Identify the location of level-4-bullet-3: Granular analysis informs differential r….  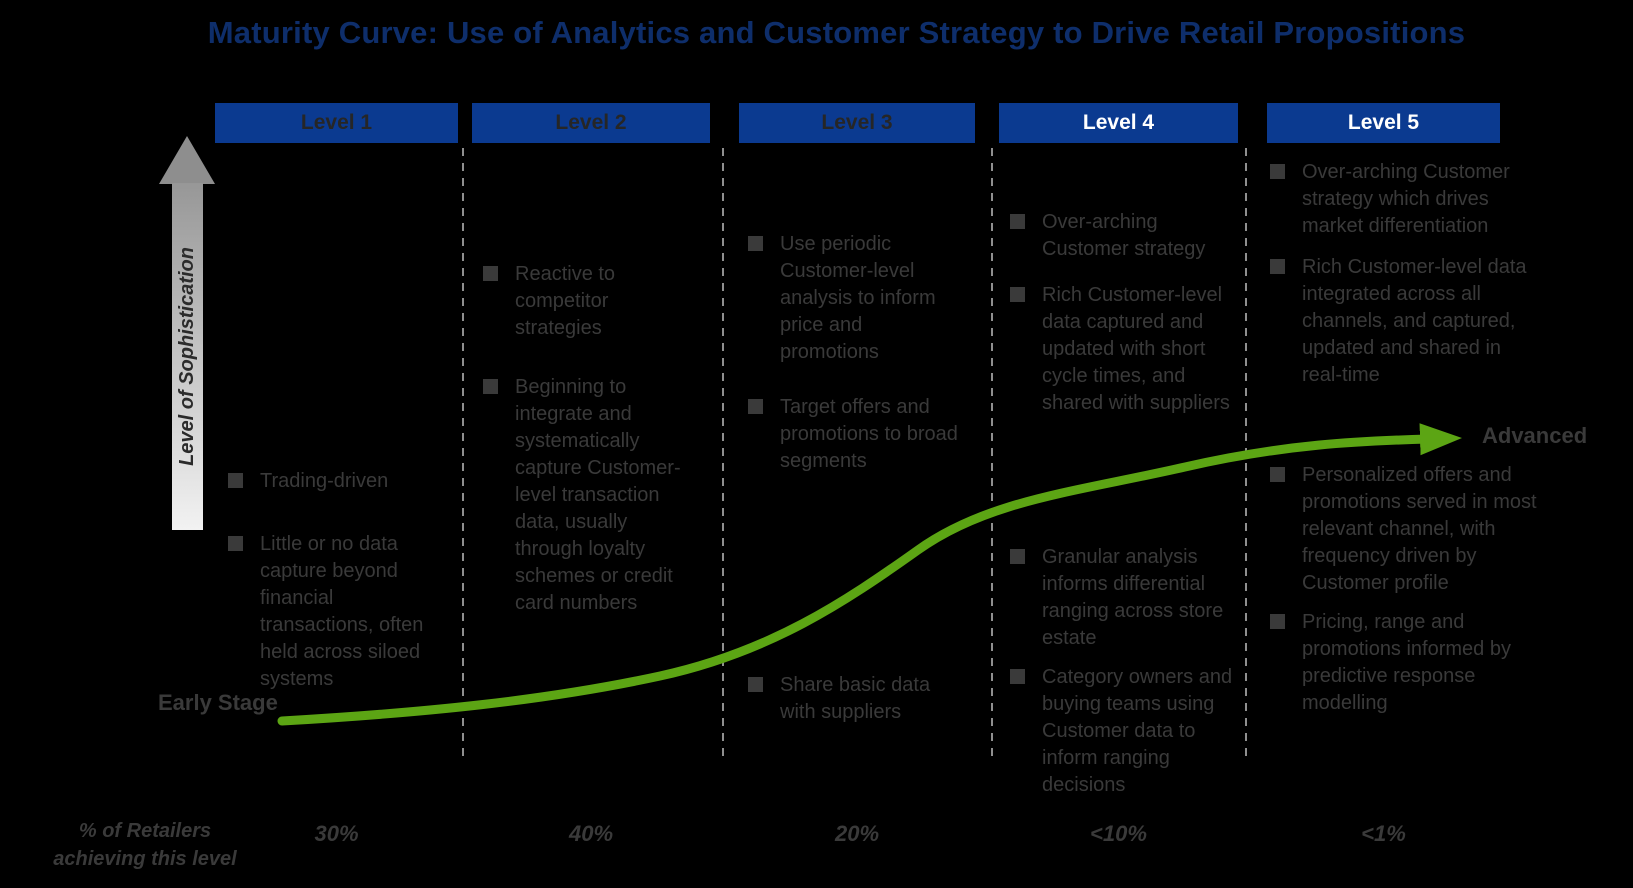
(1121, 598).